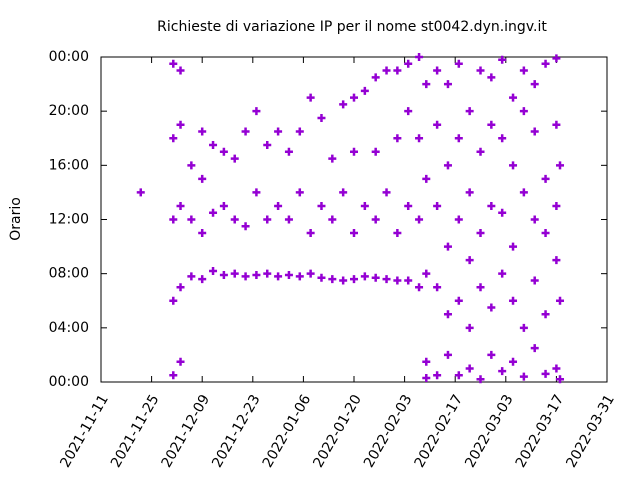 This screenshot has height=480, width=640. I want to click on y-tick-label: 20:00, so click(69, 111).